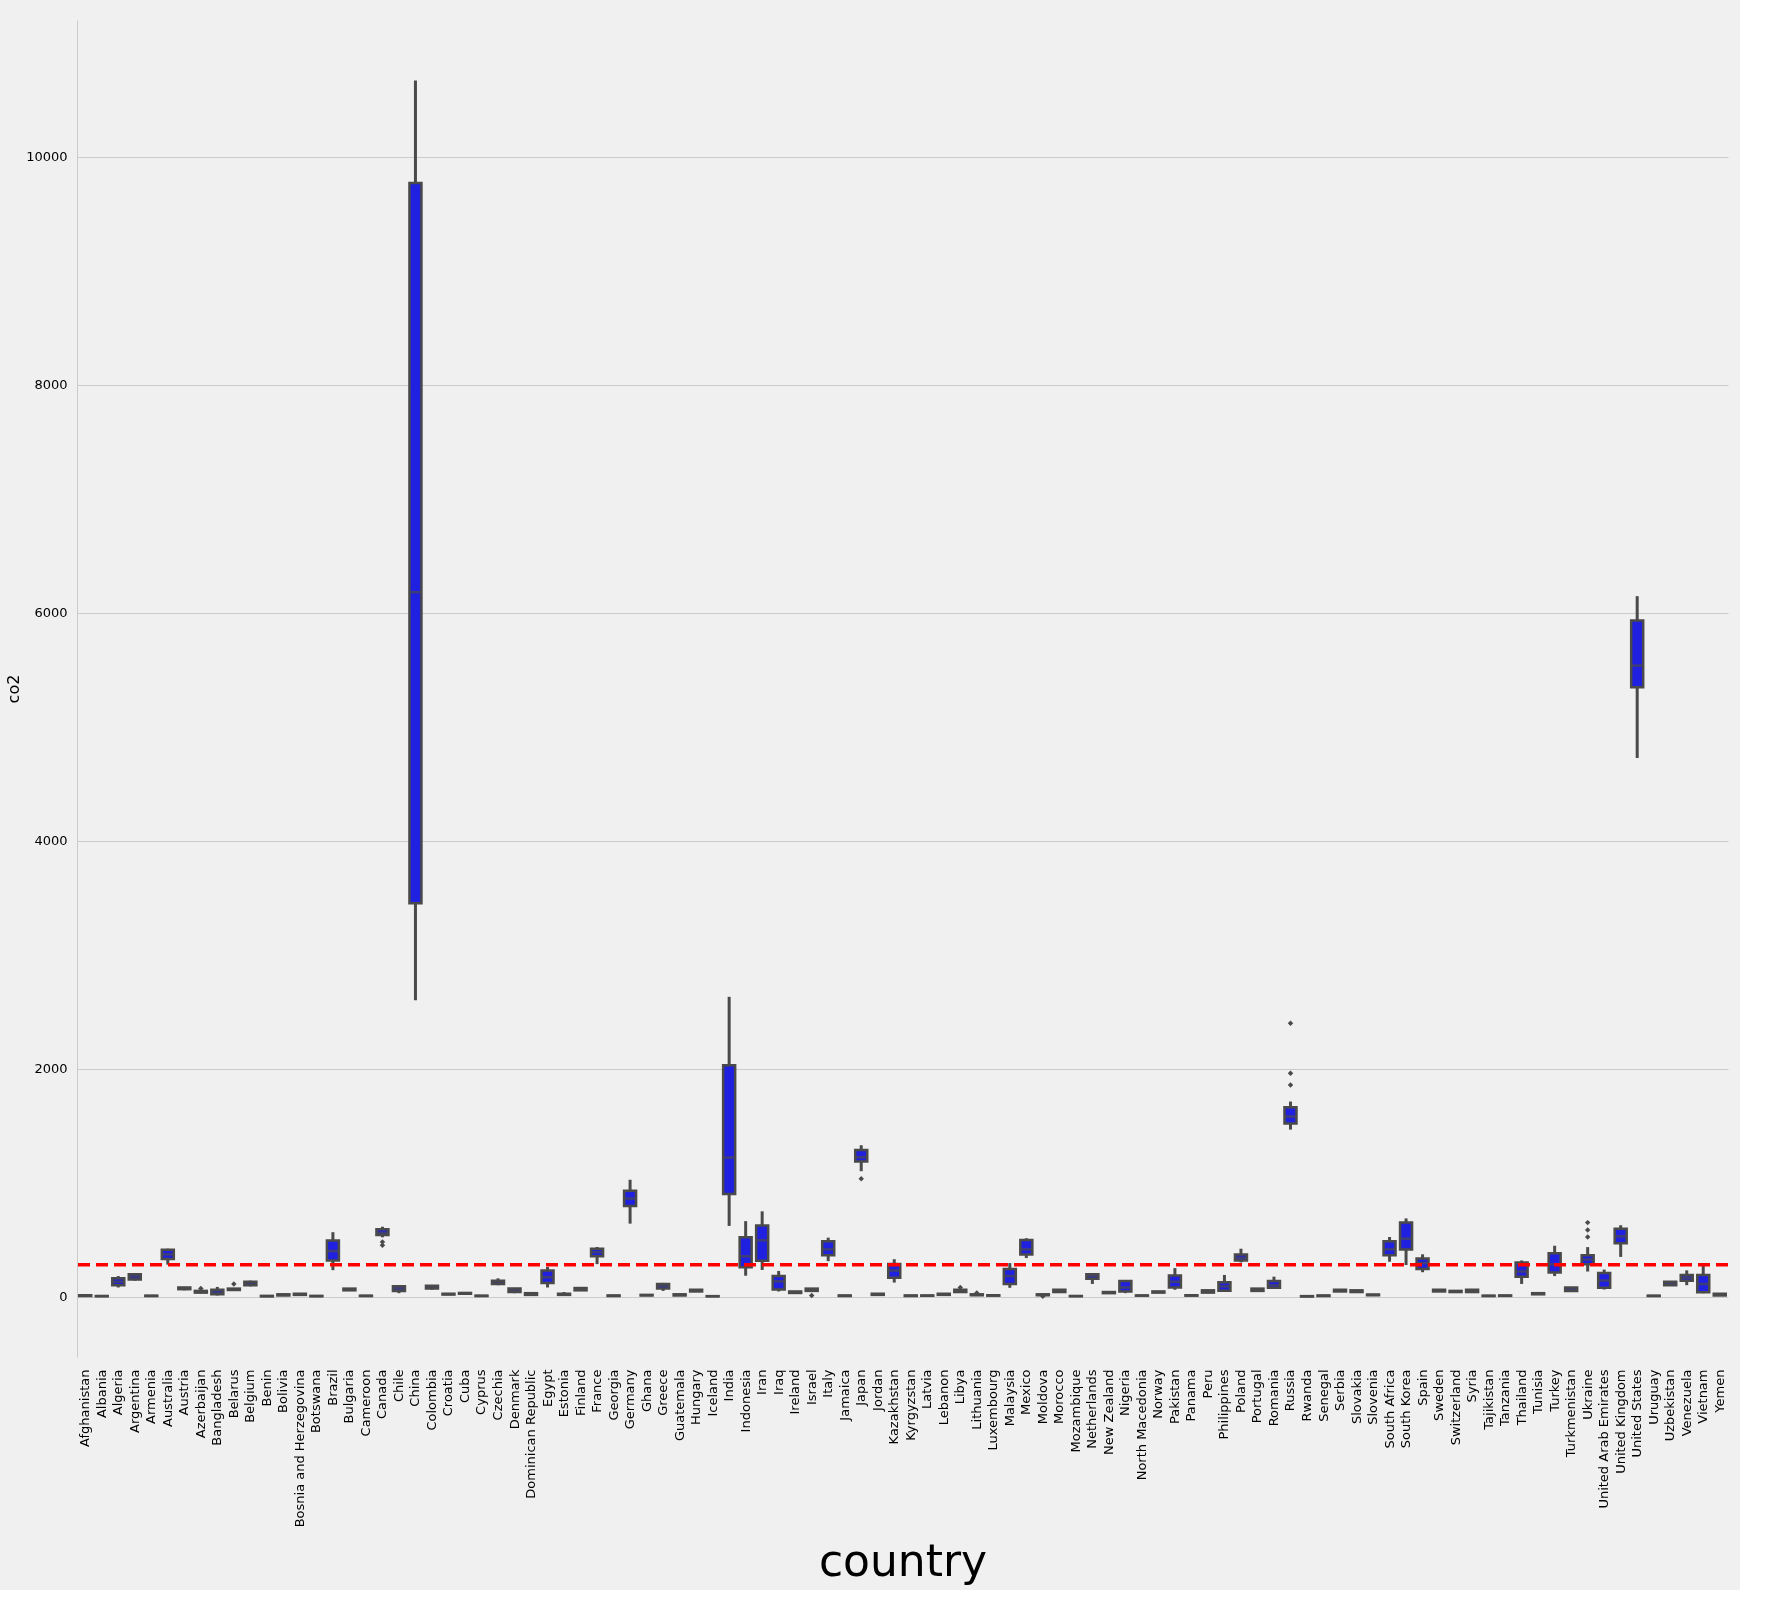 The height and width of the screenshot is (1610, 1768). What do you see at coordinates (283, 1391) in the screenshot?
I see `x-tick-label: Bolivia` at bounding box center [283, 1391].